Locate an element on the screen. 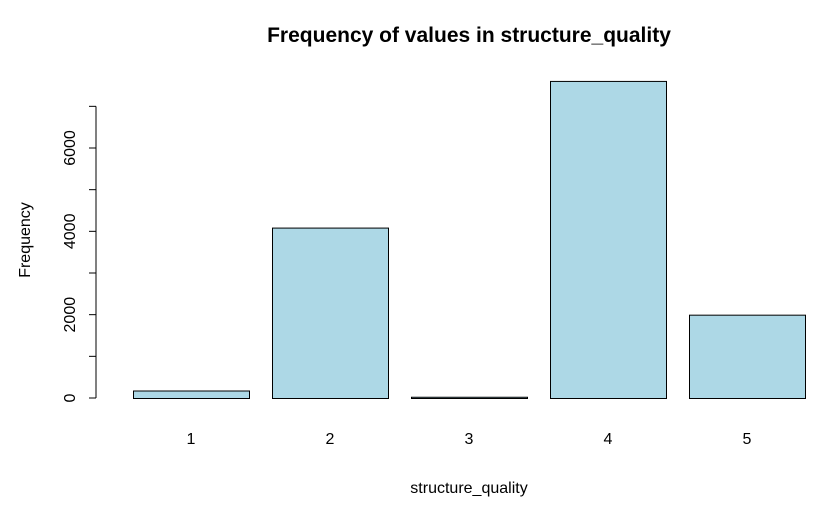 Image resolution: width=818 pixels, height=513 pixels. y-tick-label: 6000 is located at coordinates (70, 148).